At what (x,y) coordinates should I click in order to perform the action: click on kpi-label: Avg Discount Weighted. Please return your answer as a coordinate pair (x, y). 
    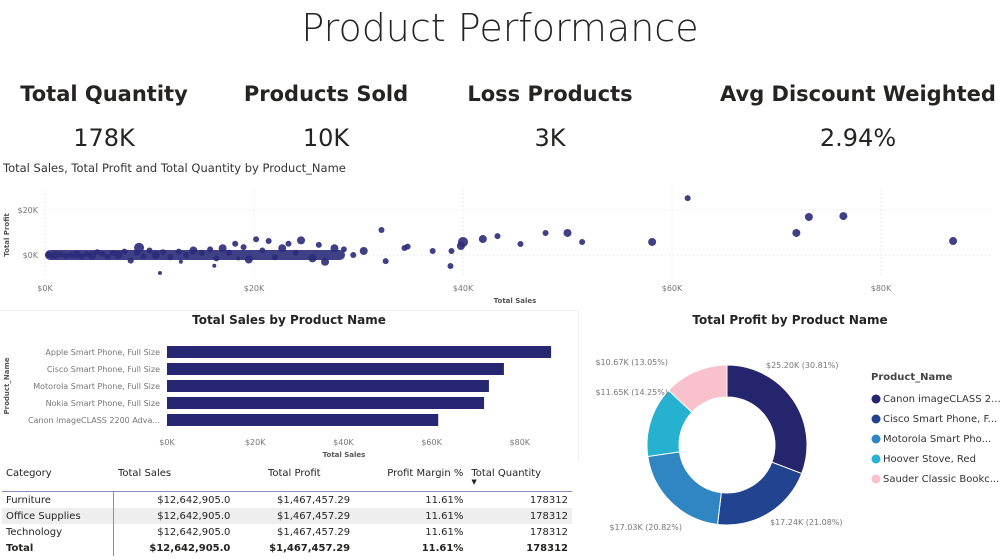
    Looking at the image, I should click on (858, 94).